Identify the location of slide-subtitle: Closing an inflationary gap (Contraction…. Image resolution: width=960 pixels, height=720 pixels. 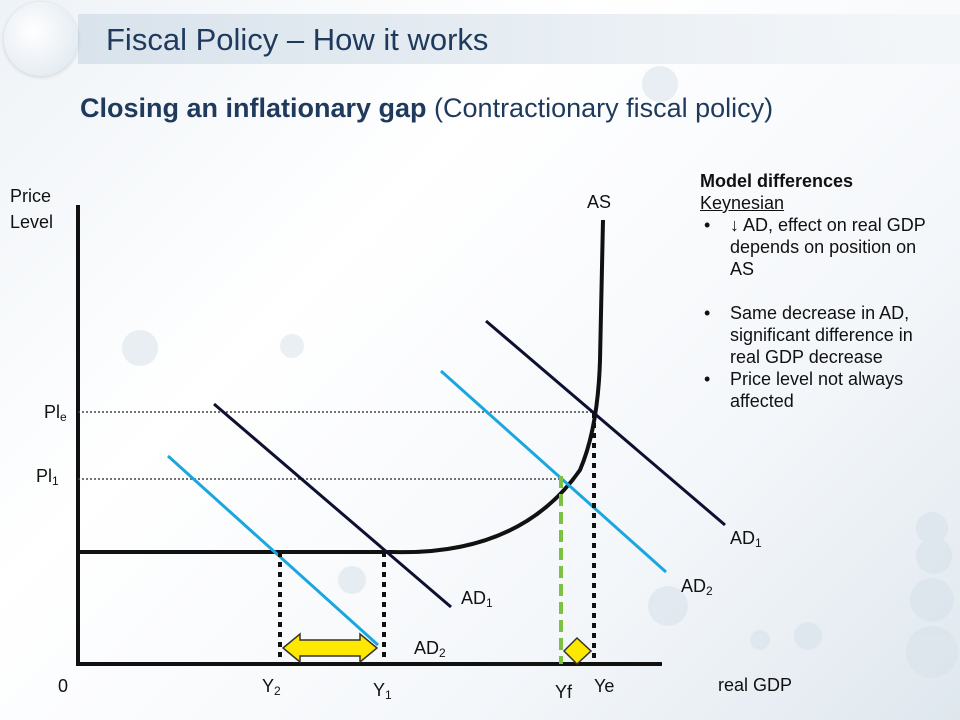
(426, 108).